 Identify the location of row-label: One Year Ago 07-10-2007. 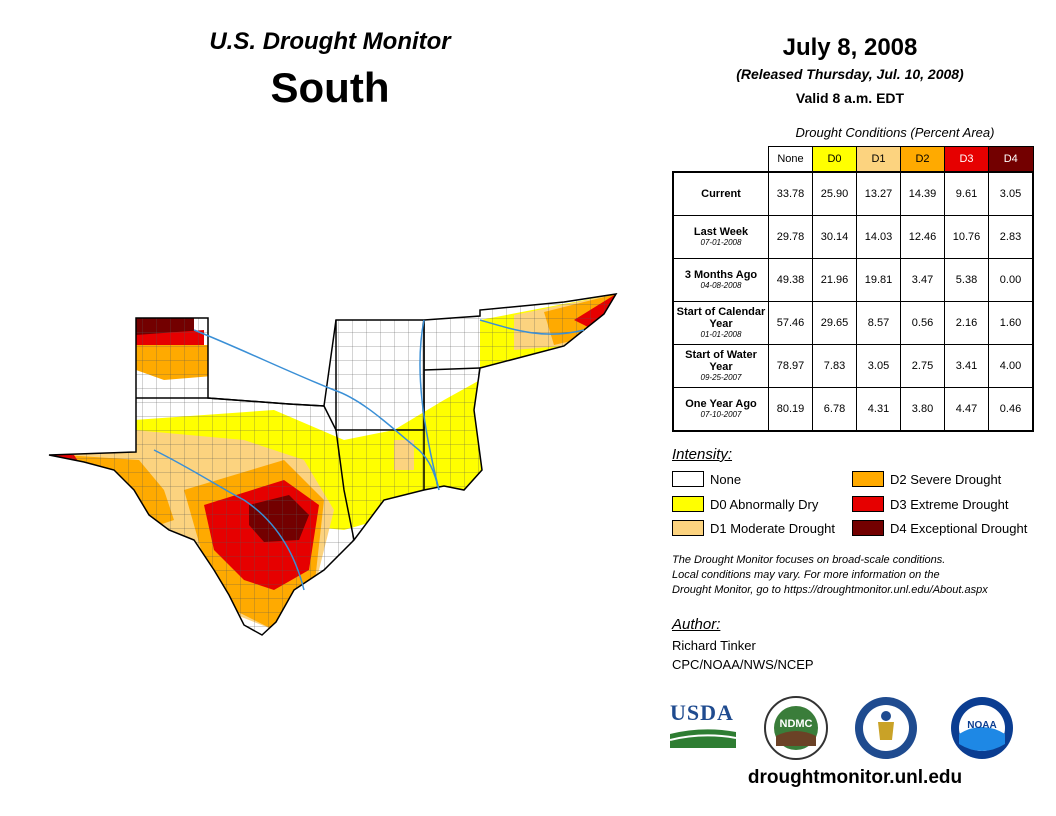
(720, 409).